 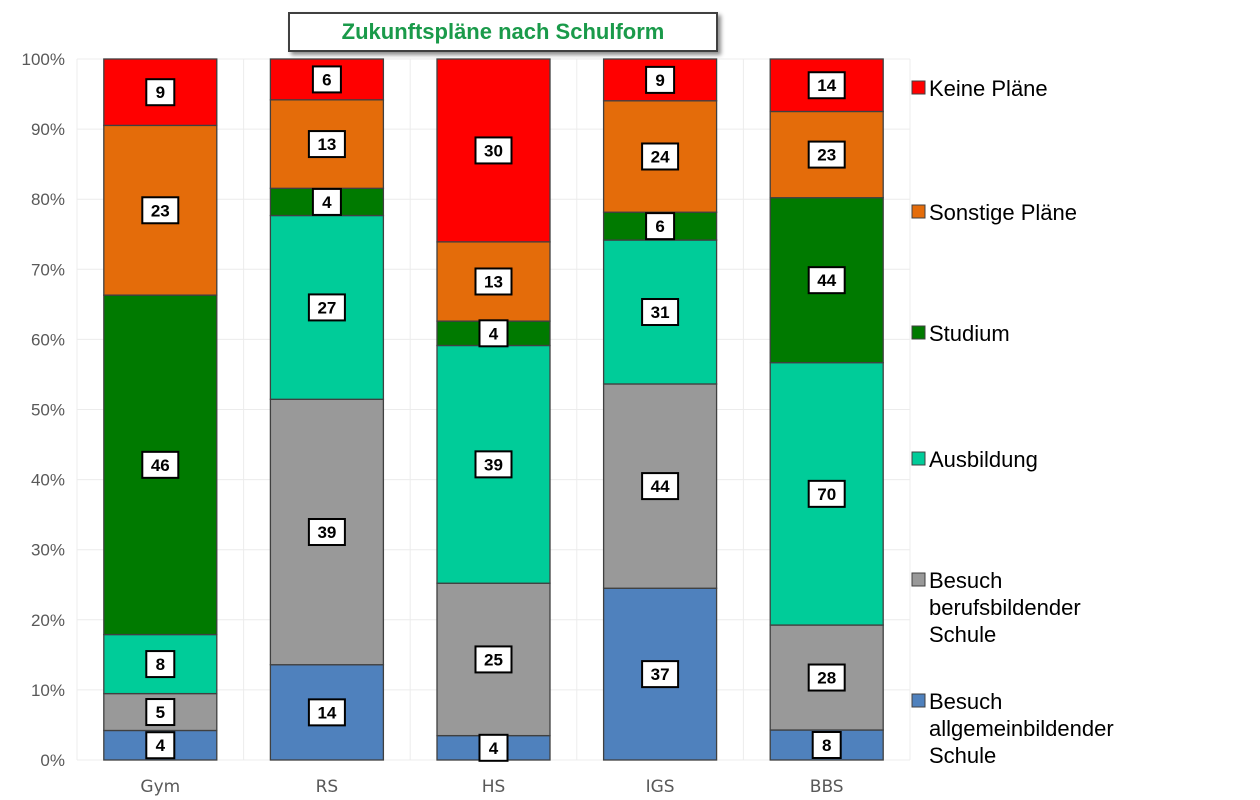 I want to click on data-label: 28, so click(x=826, y=678).